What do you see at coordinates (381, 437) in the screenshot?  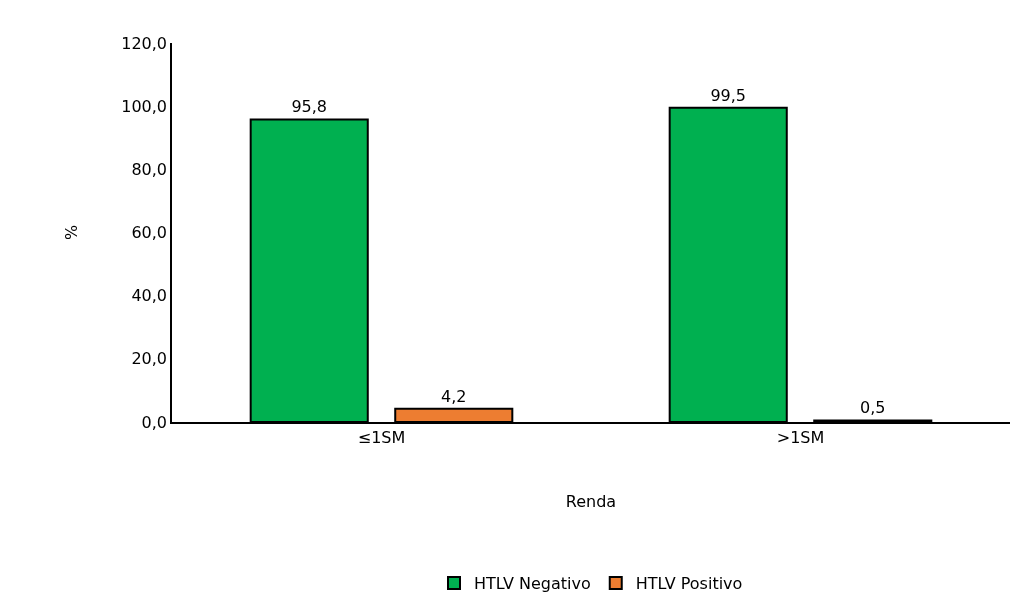 I see `x-tick-label: ≤1SM` at bounding box center [381, 437].